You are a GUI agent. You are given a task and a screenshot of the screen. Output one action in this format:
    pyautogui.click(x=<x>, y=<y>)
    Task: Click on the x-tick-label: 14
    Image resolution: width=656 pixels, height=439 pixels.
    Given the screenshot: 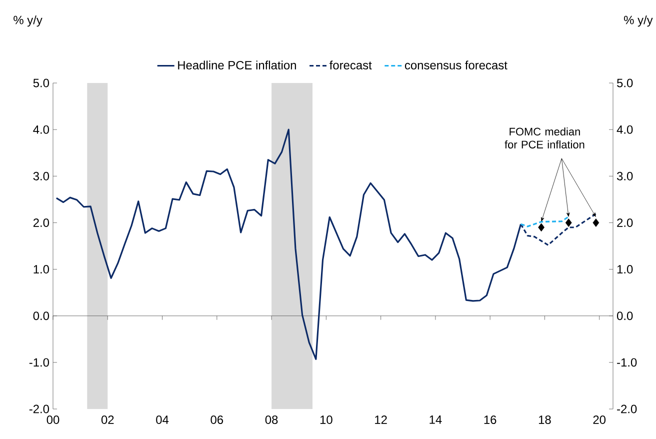 What is the action you would take?
    pyautogui.click(x=436, y=420)
    